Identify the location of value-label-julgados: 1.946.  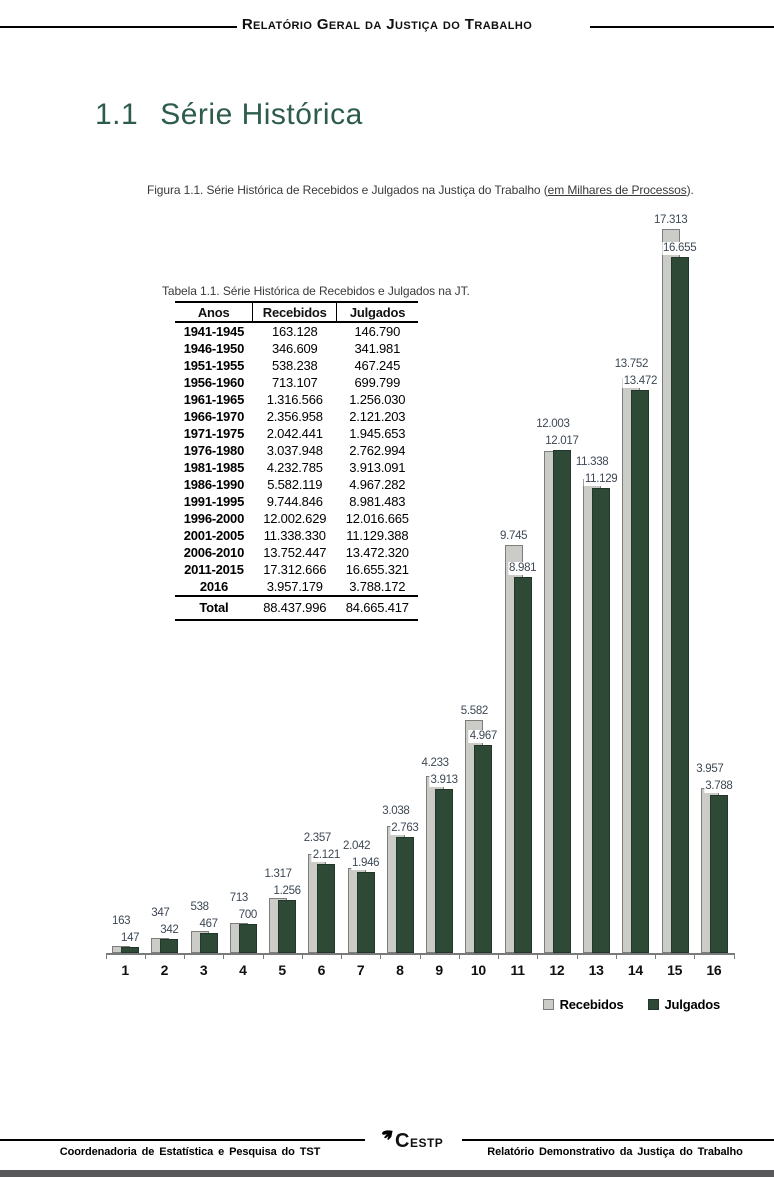
(365, 863).